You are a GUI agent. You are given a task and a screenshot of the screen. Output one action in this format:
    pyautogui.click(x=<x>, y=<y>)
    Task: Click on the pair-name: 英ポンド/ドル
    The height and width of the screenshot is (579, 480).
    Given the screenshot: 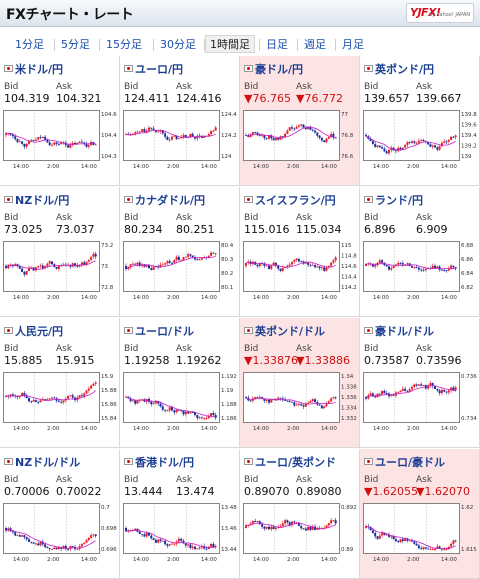 What is the action you would take?
    pyautogui.click(x=284, y=331)
    